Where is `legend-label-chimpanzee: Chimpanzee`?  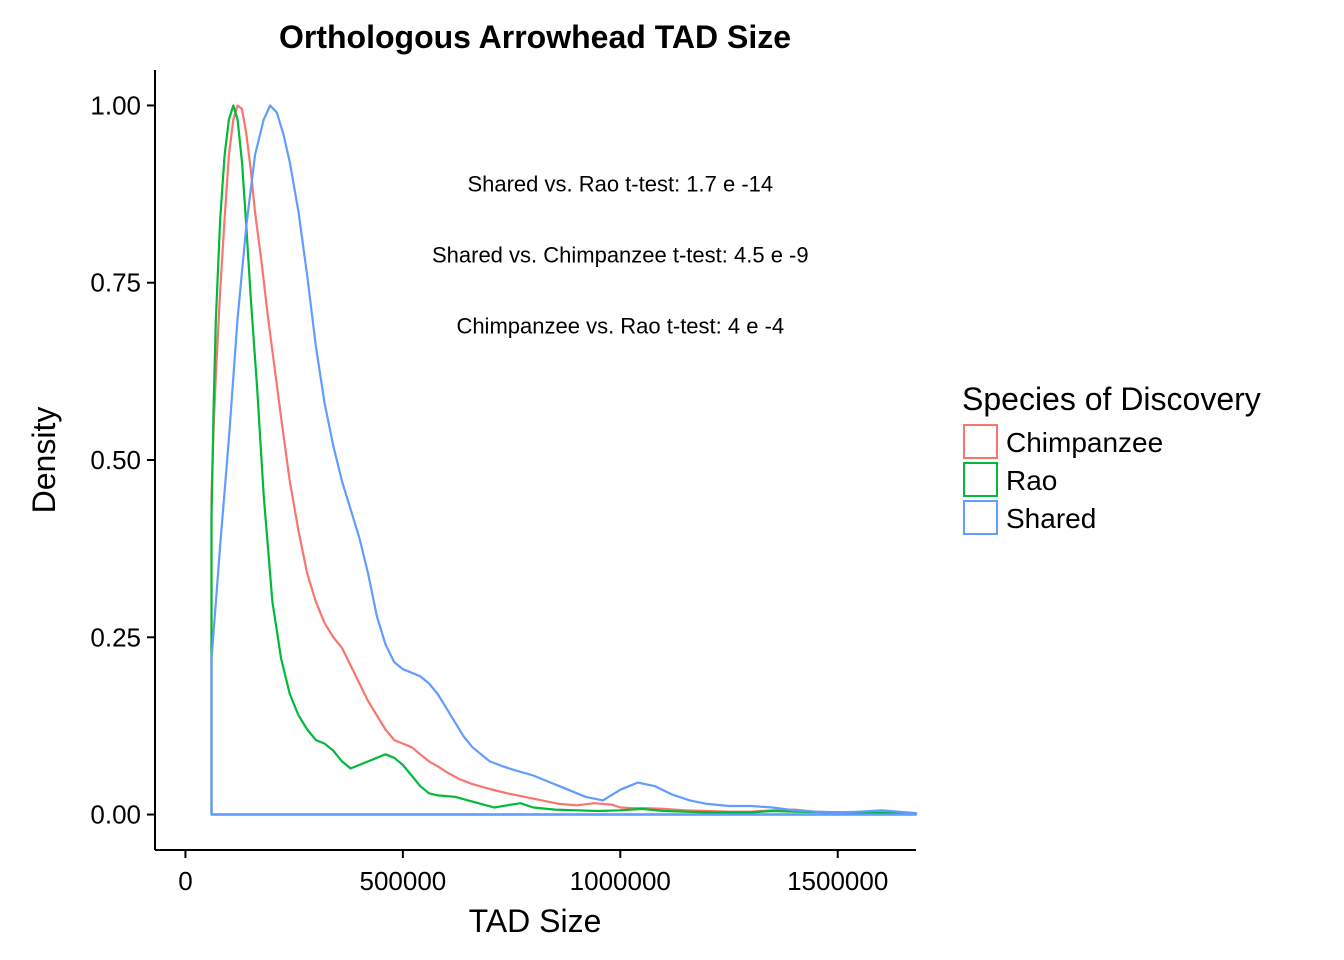 legend-label-chimpanzee: Chimpanzee is located at coordinates (1084, 442).